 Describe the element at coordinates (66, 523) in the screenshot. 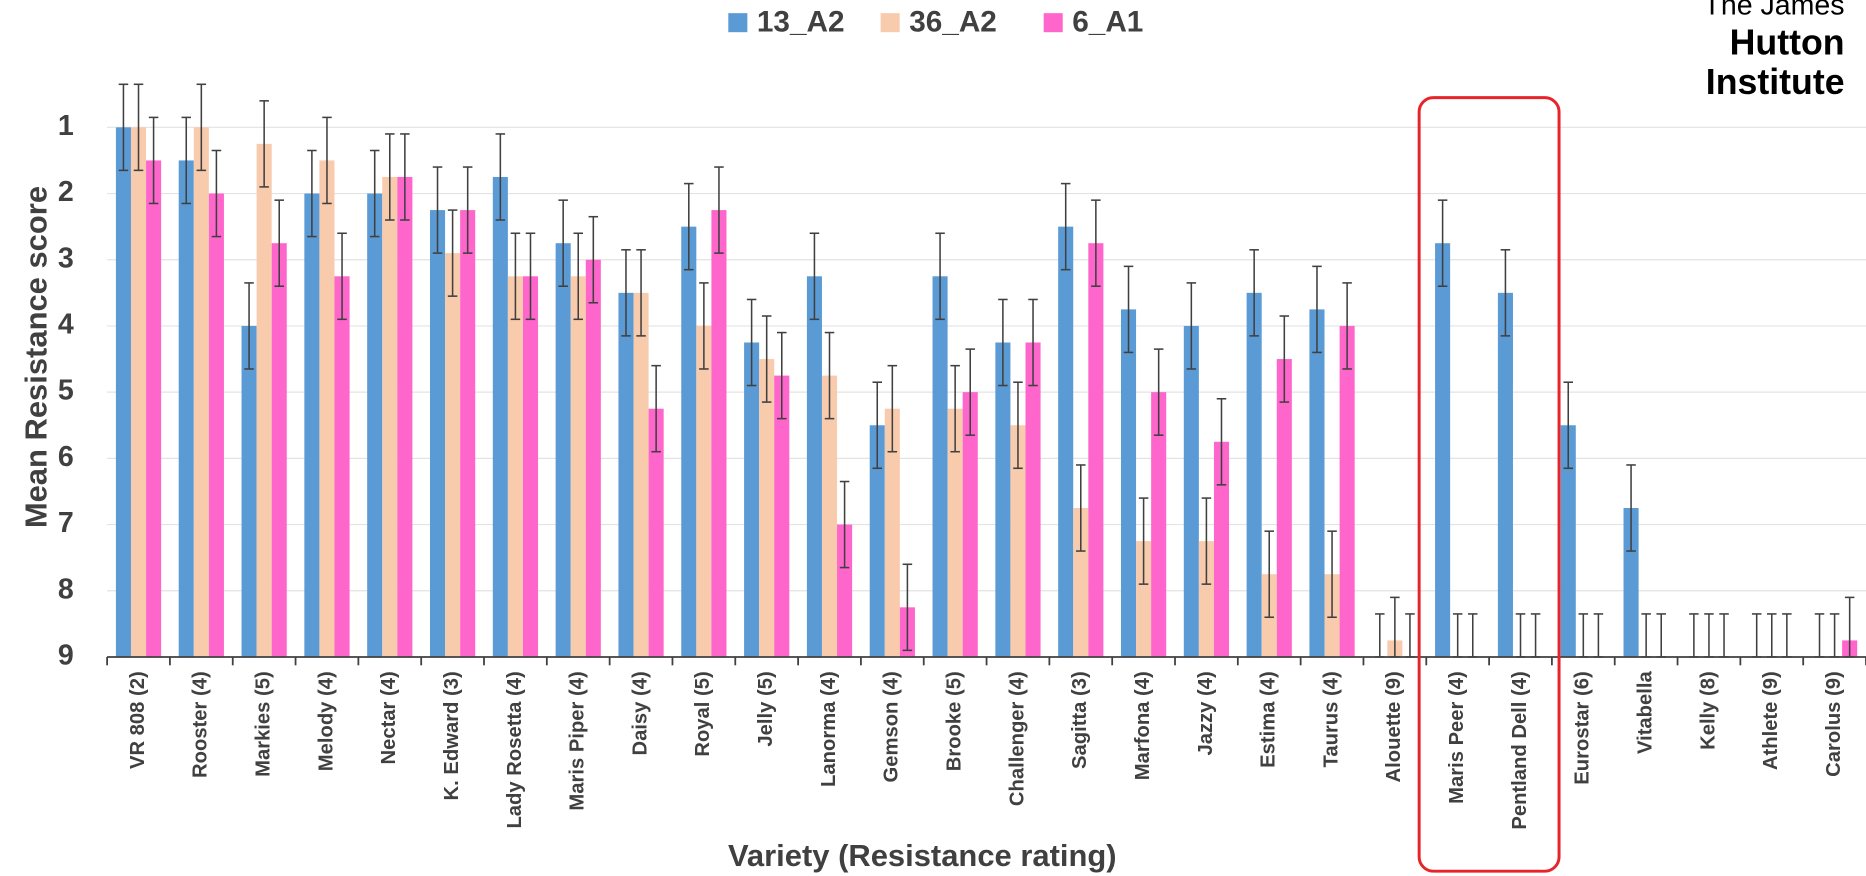

I see `y-tick-label: 7` at that location.